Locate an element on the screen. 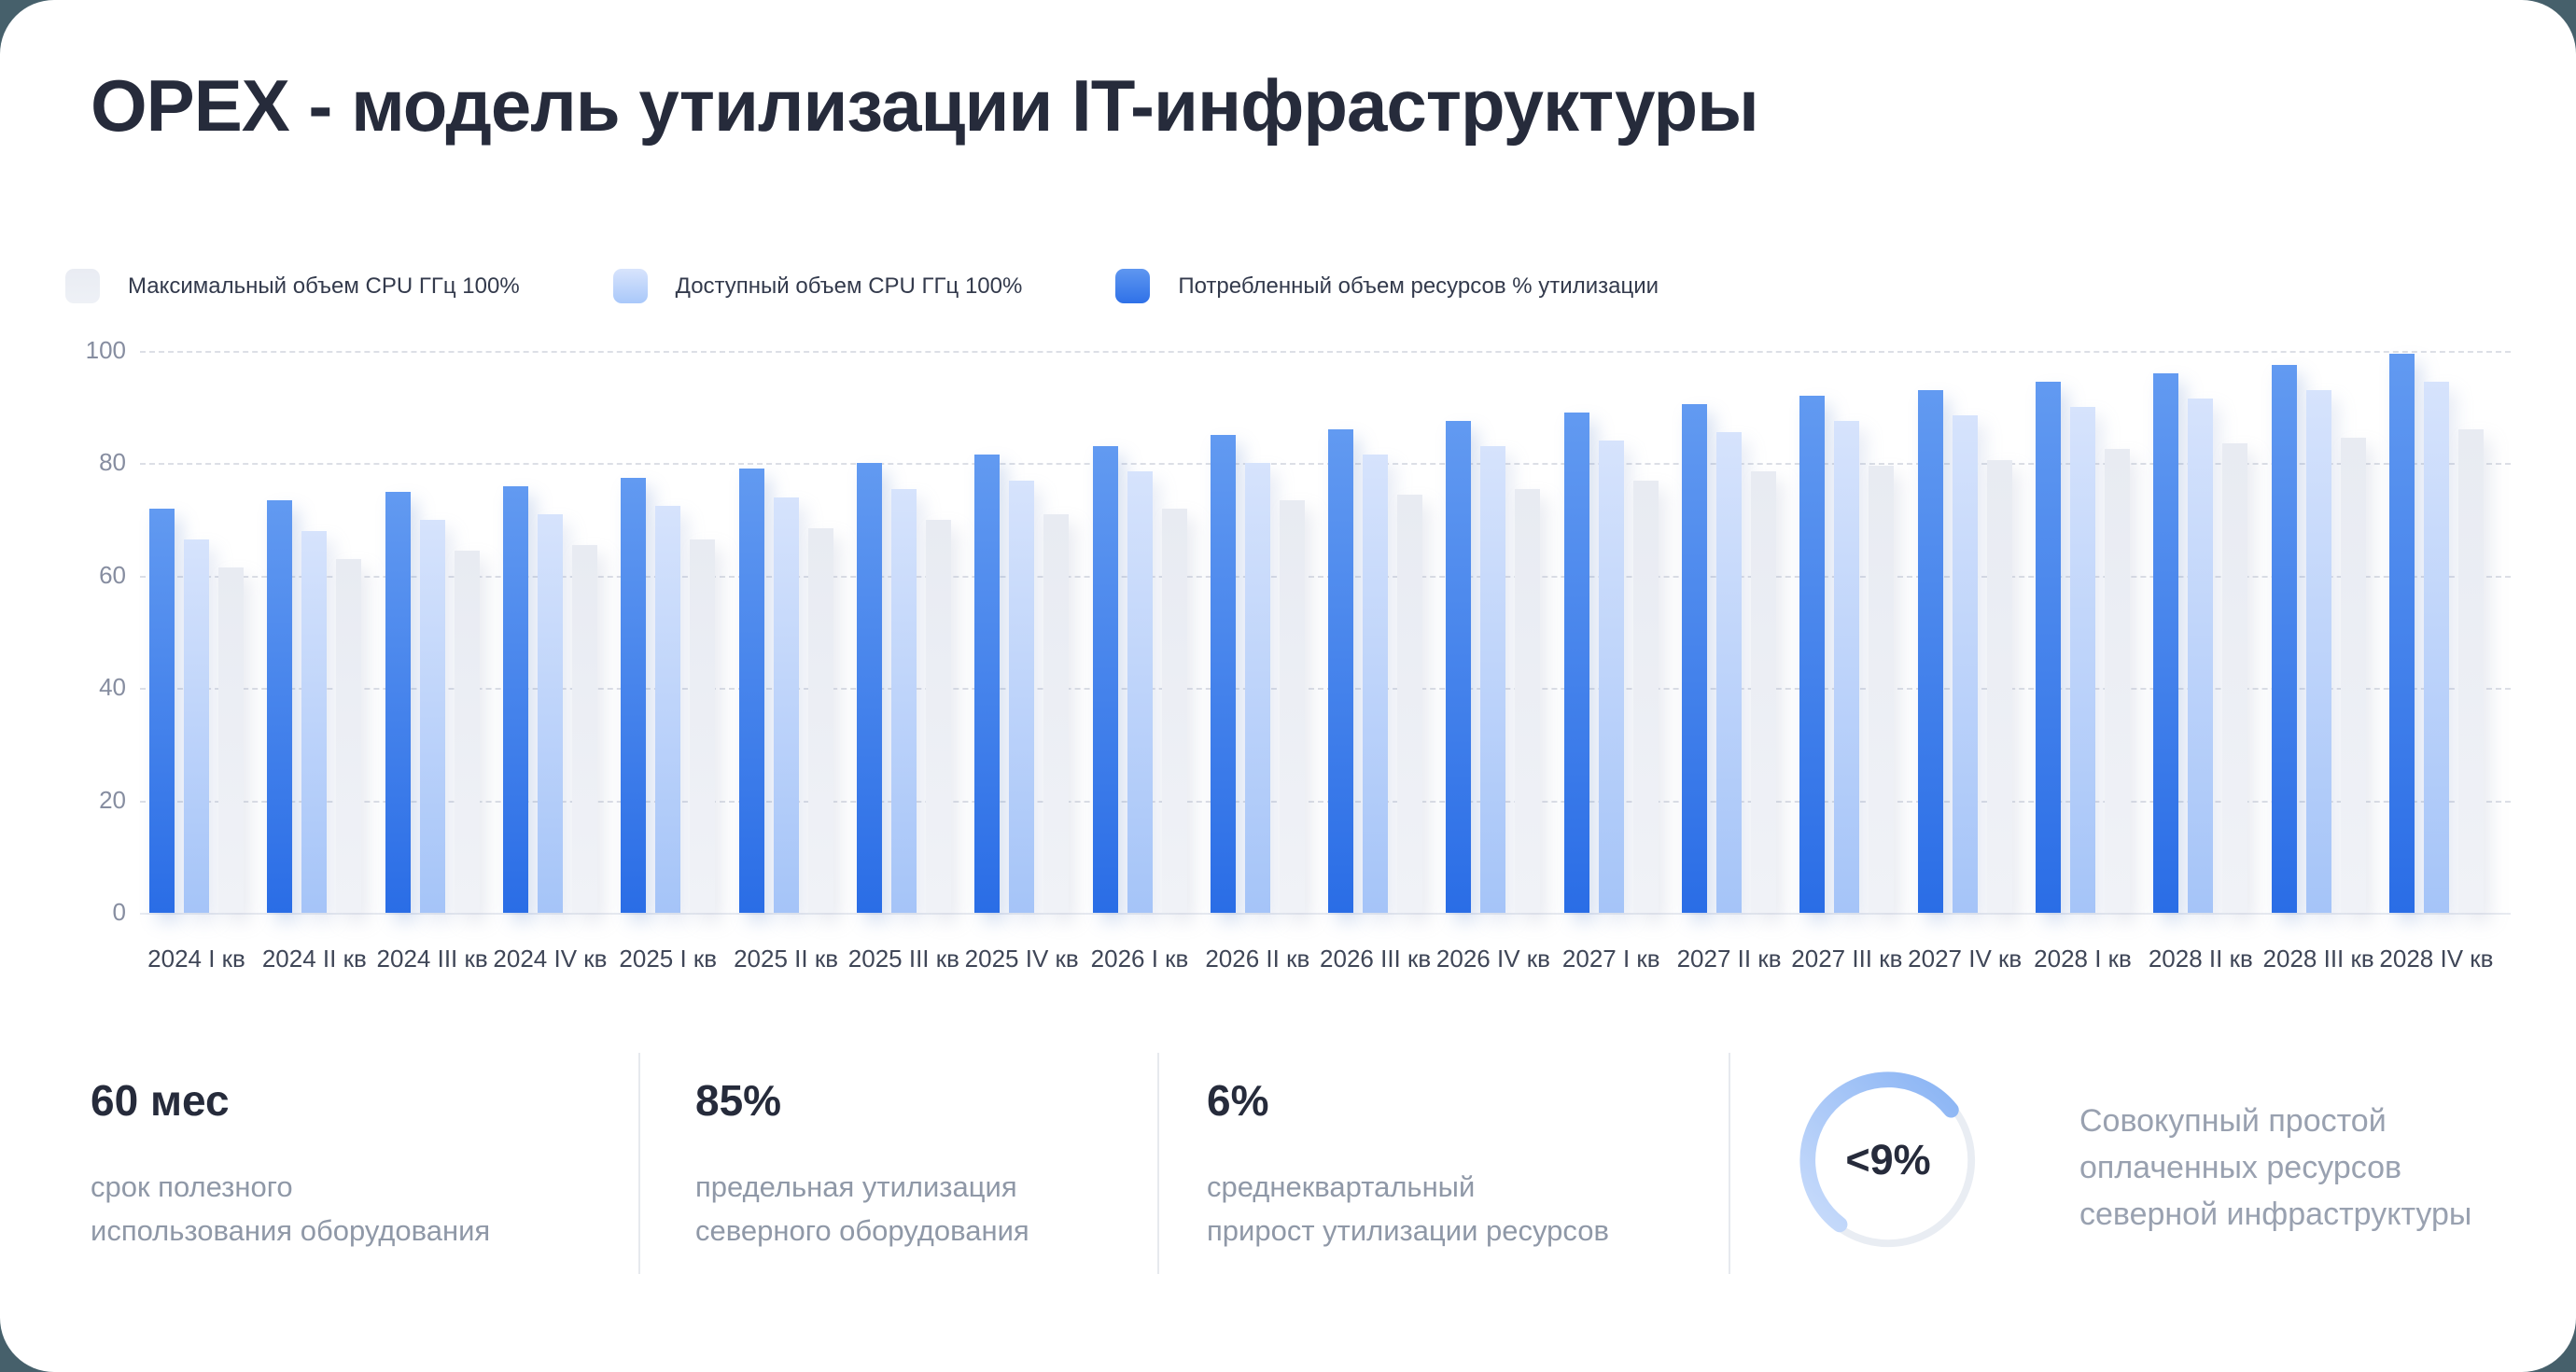 This screenshot has width=2576, height=1372. bar-group-2026 II кв: 2026 II кв is located at coordinates (1257, 704).